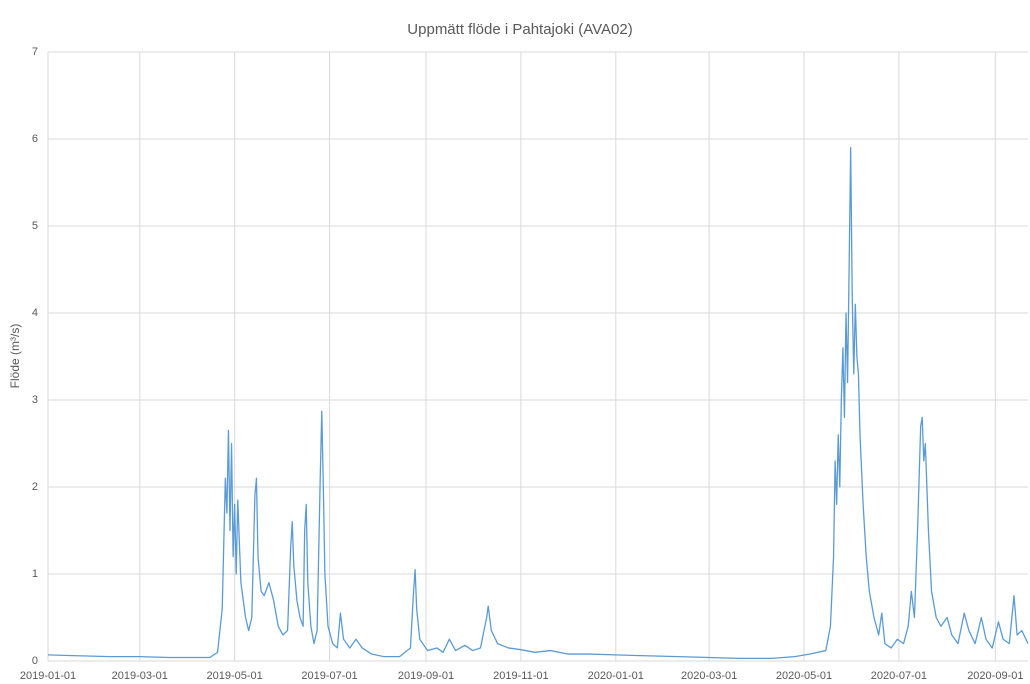 This screenshot has width=1030, height=684. Describe the element at coordinates (616, 676) in the screenshot. I see `x-tick-label: 2020-01-01` at that location.